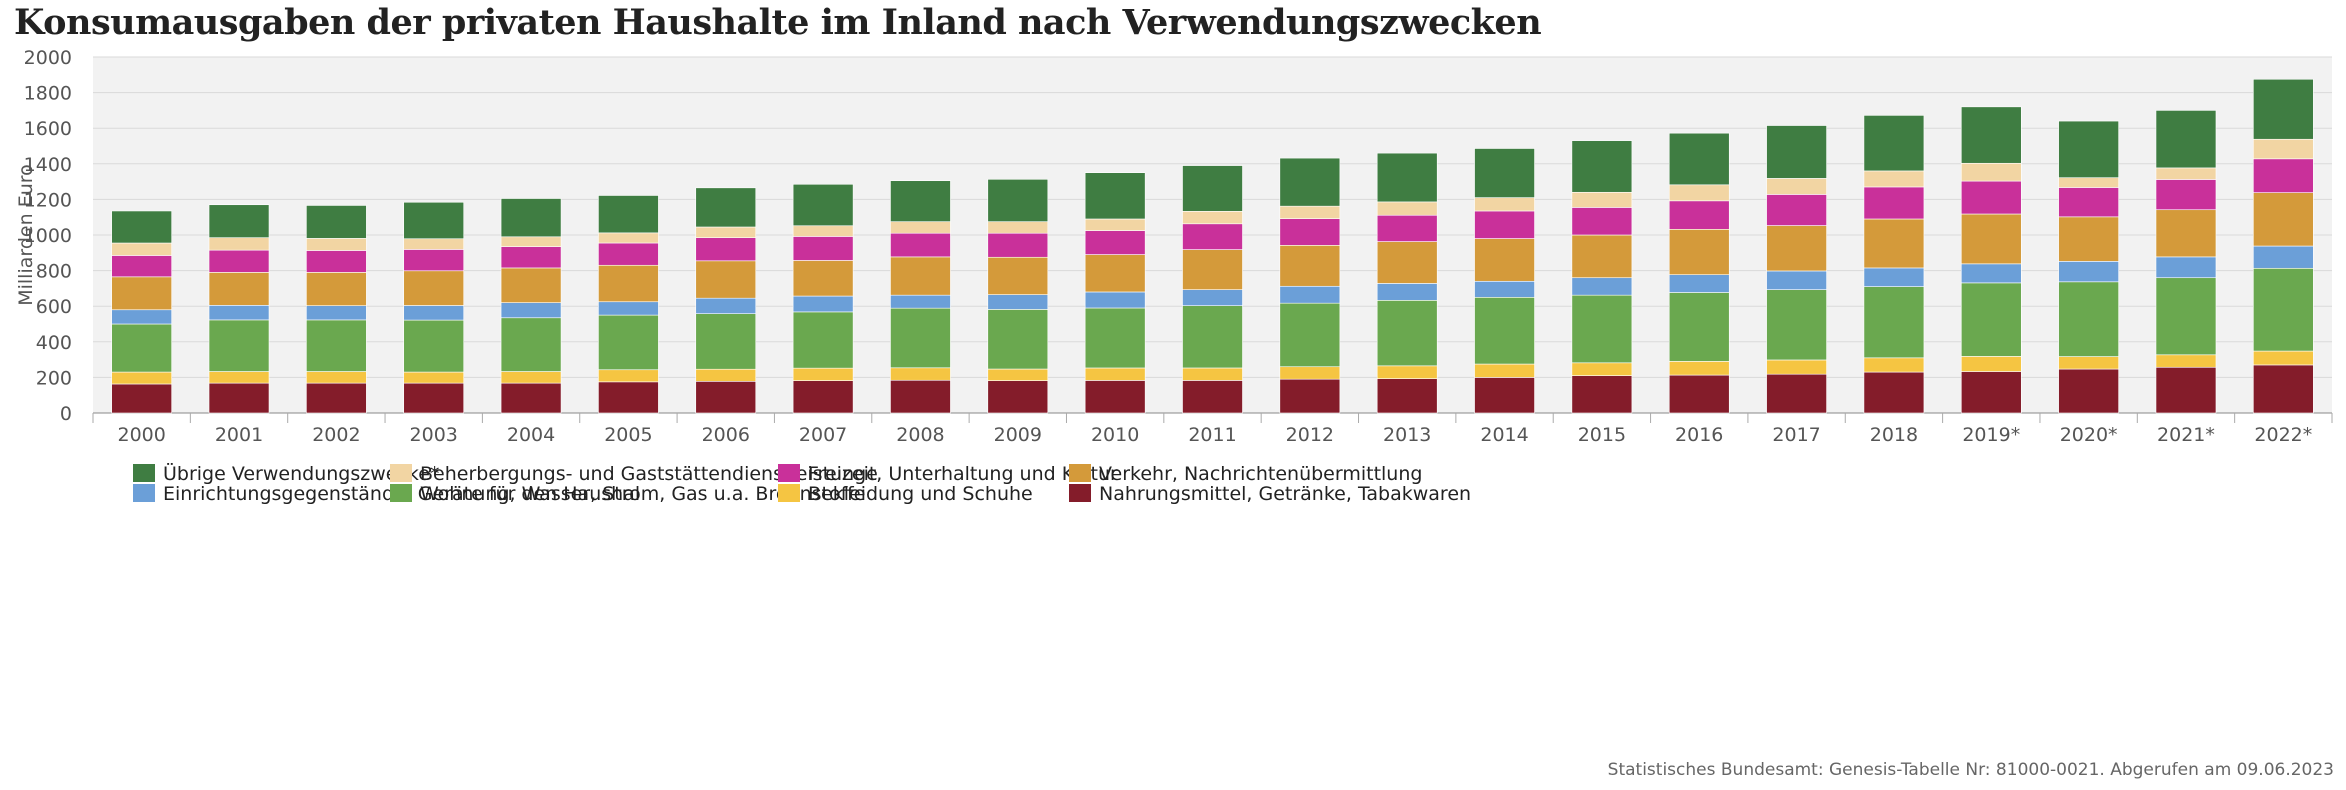 Image resolution: width=2346 pixels, height=790 pixels. I want to click on y-tick-label: 1200, so click(48, 200).